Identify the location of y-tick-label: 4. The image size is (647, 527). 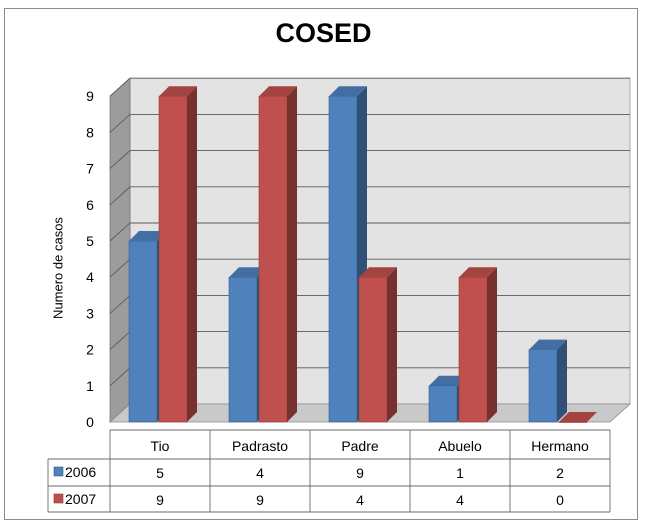
(90, 277).